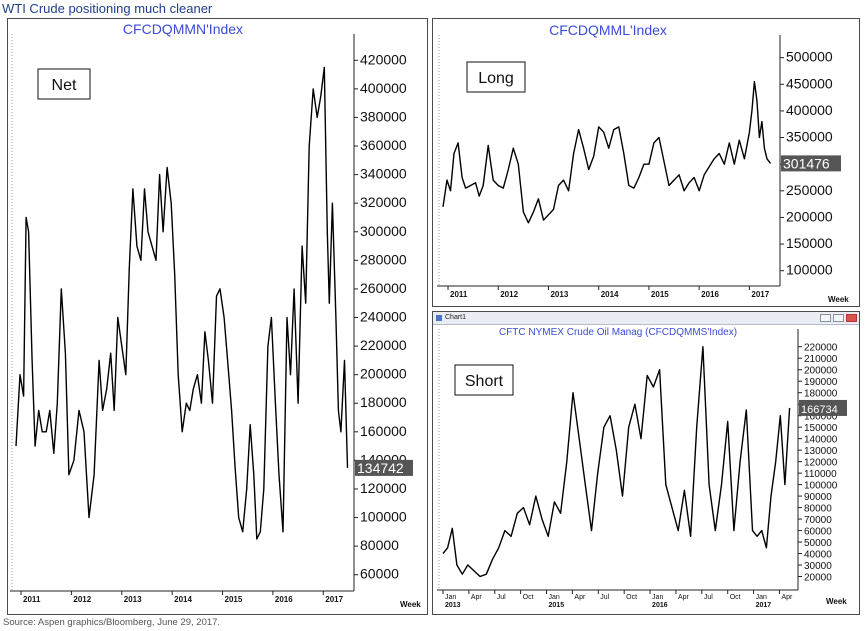 The image size is (866, 631). I want to click on series-label: Net, so click(64, 85).